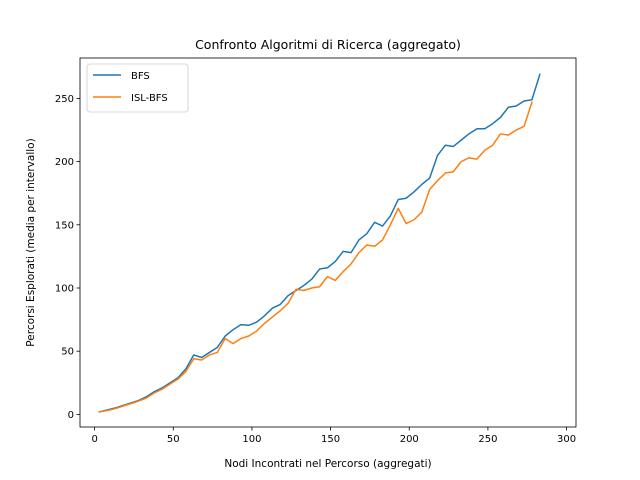 The width and height of the screenshot is (640, 480). I want to click on x-tick-label: 250, so click(487, 439).